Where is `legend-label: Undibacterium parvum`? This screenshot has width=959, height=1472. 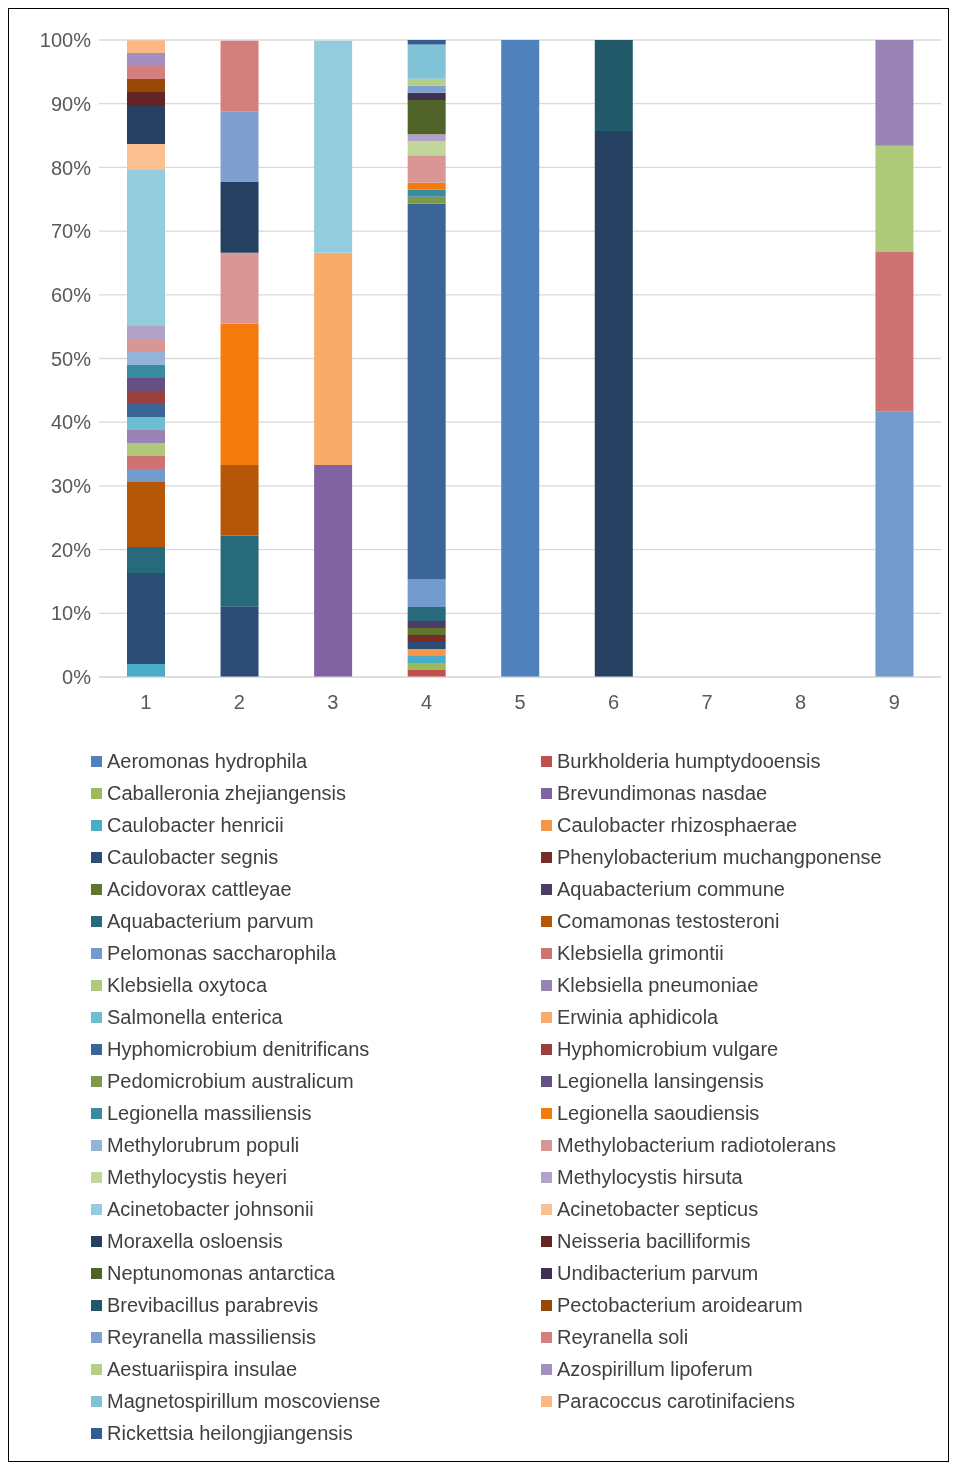 legend-label: Undibacterium parvum is located at coordinates (658, 1273).